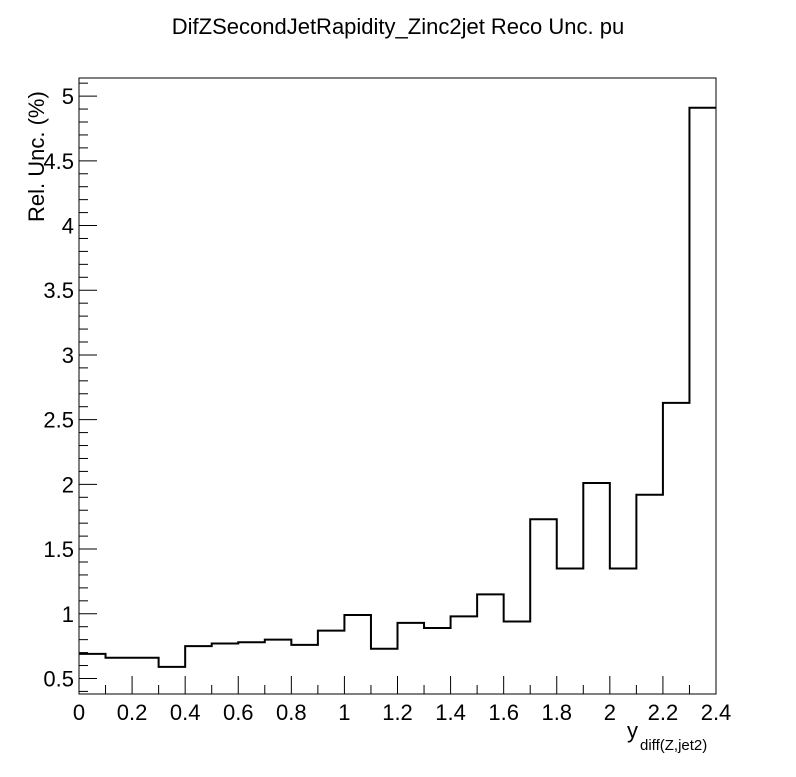 The image size is (796, 777). What do you see at coordinates (397, 712) in the screenshot?
I see `x-tick-label: 1.2` at bounding box center [397, 712].